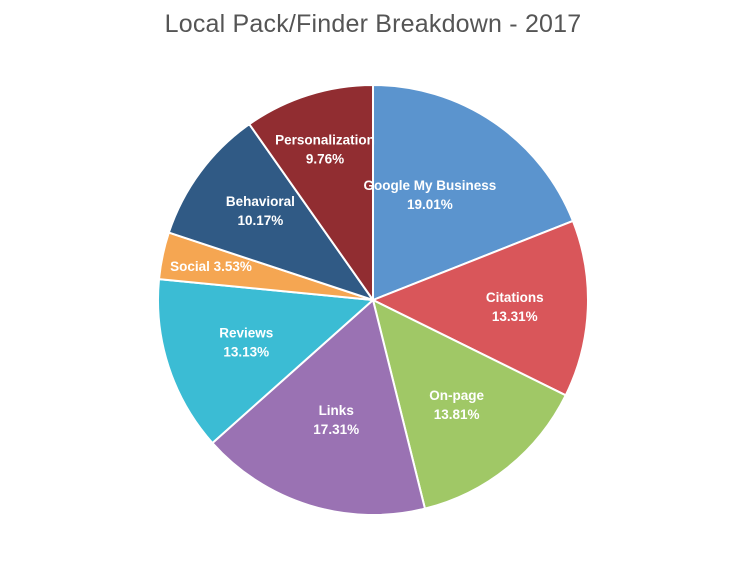 Image resolution: width=746 pixels, height=564 pixels. What do you see at coordinates (246, 342) in the screenshot?
I see `slice-label-reviews: Reviews 13.13%` at bounding box center [246, 342].